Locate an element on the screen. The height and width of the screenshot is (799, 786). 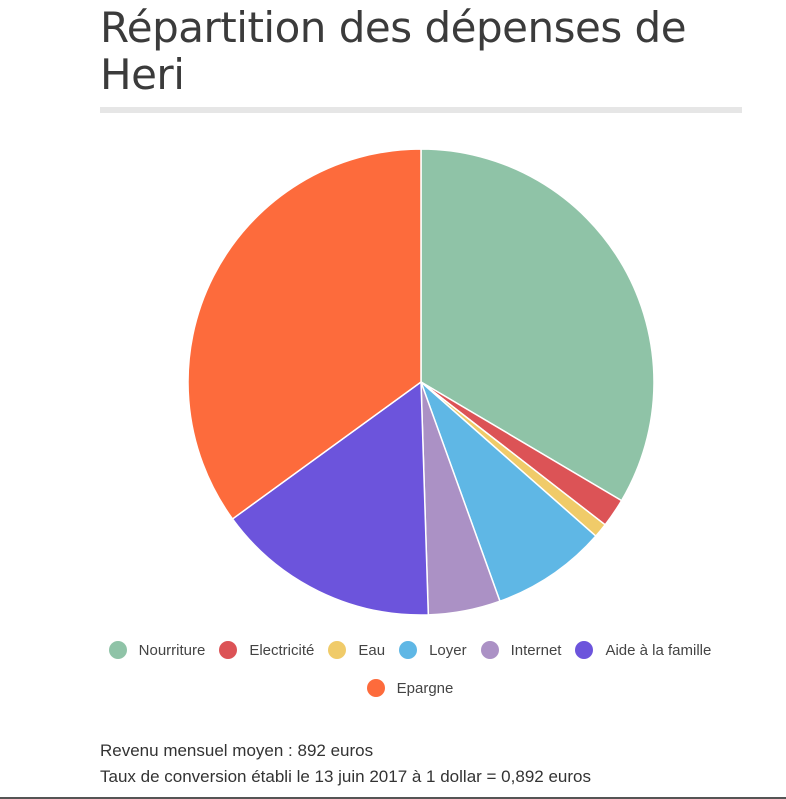
legend-label: Electricité is located at coordinates (282, 650).